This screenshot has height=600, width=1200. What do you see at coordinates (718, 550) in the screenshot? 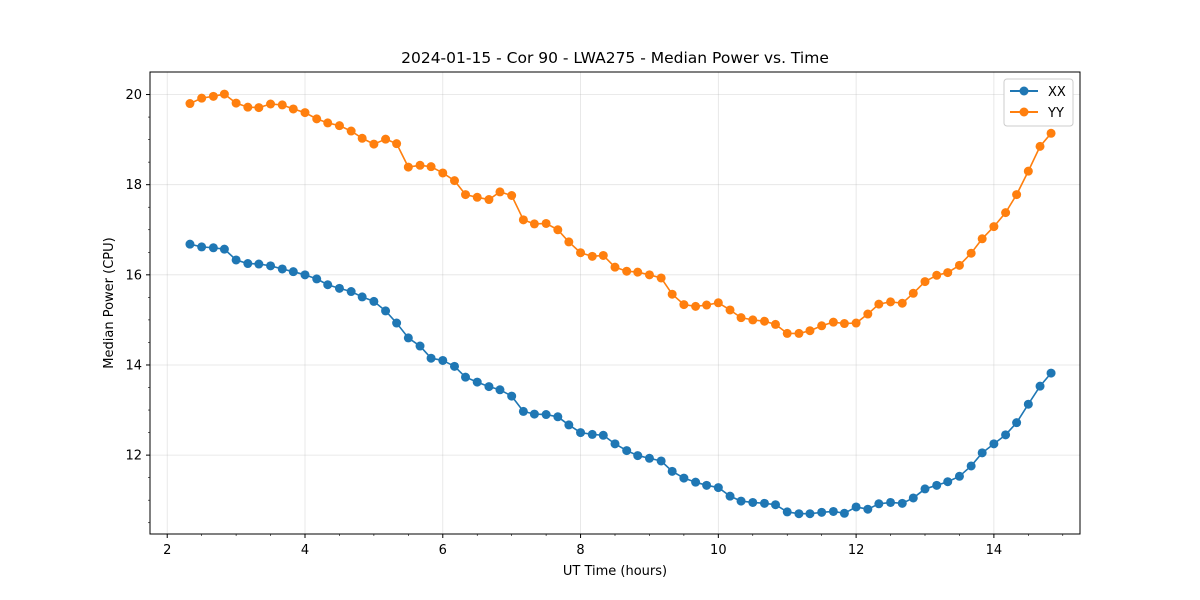
I see `x-tick-label: 10` at bounding box center [718, 550].